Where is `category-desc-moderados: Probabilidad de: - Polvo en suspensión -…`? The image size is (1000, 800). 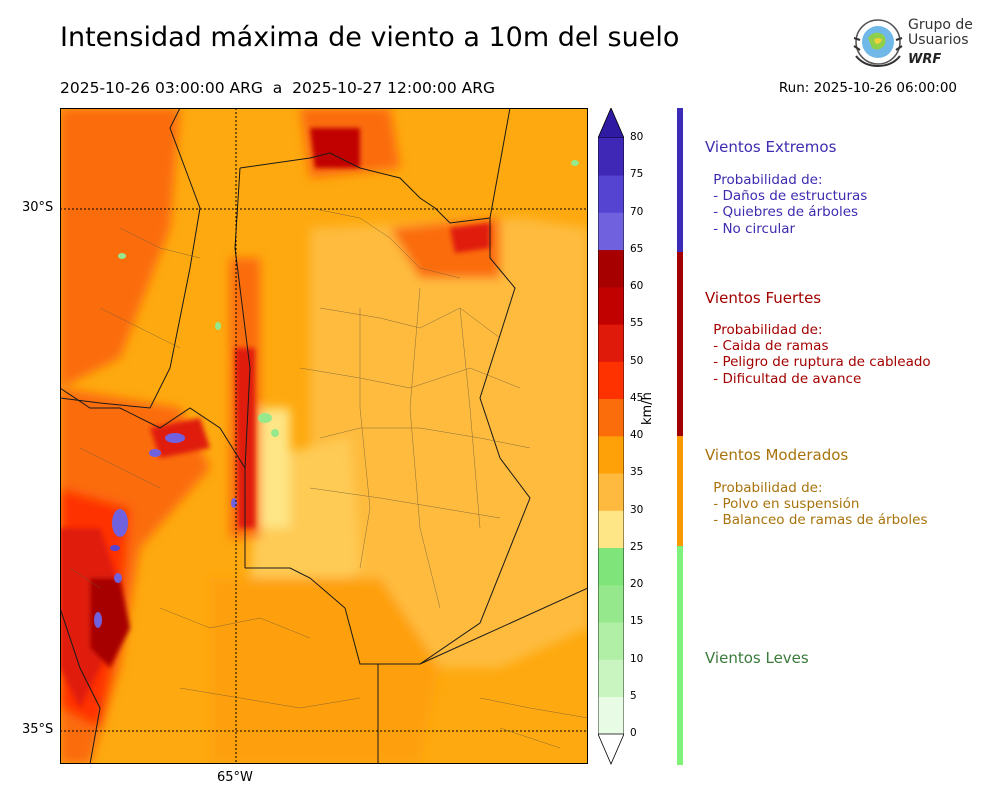
category-desc-moderados: Probabilidad de: - Polvo en suspensión -… is located at coordinates (820, 504).